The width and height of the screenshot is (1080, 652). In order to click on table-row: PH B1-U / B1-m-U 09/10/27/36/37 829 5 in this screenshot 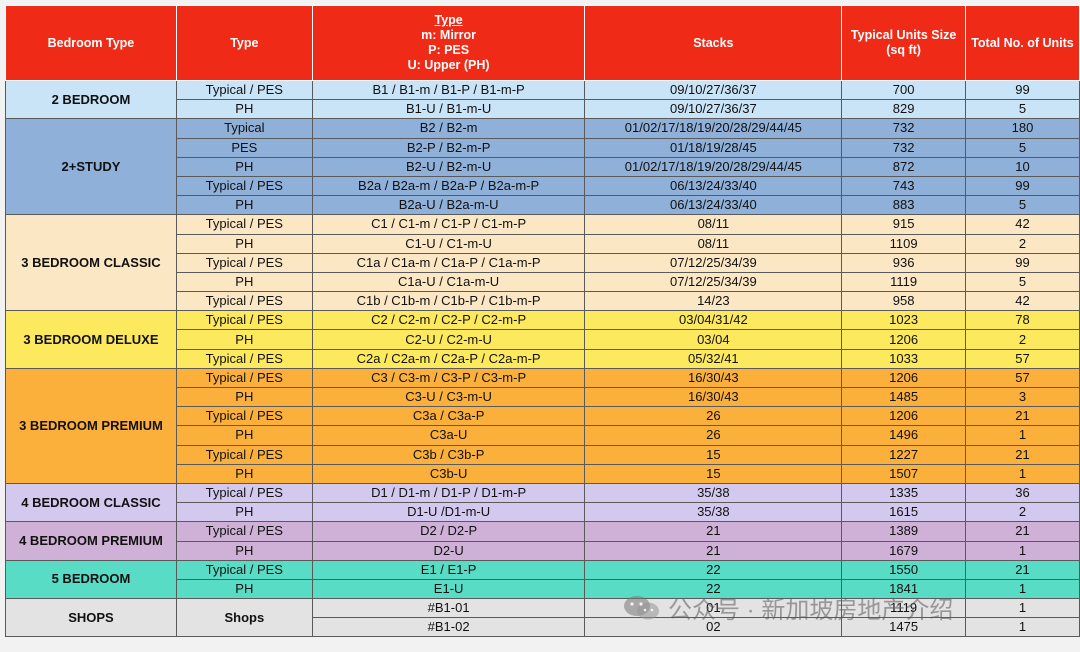, I will do `click(542, 109)`.